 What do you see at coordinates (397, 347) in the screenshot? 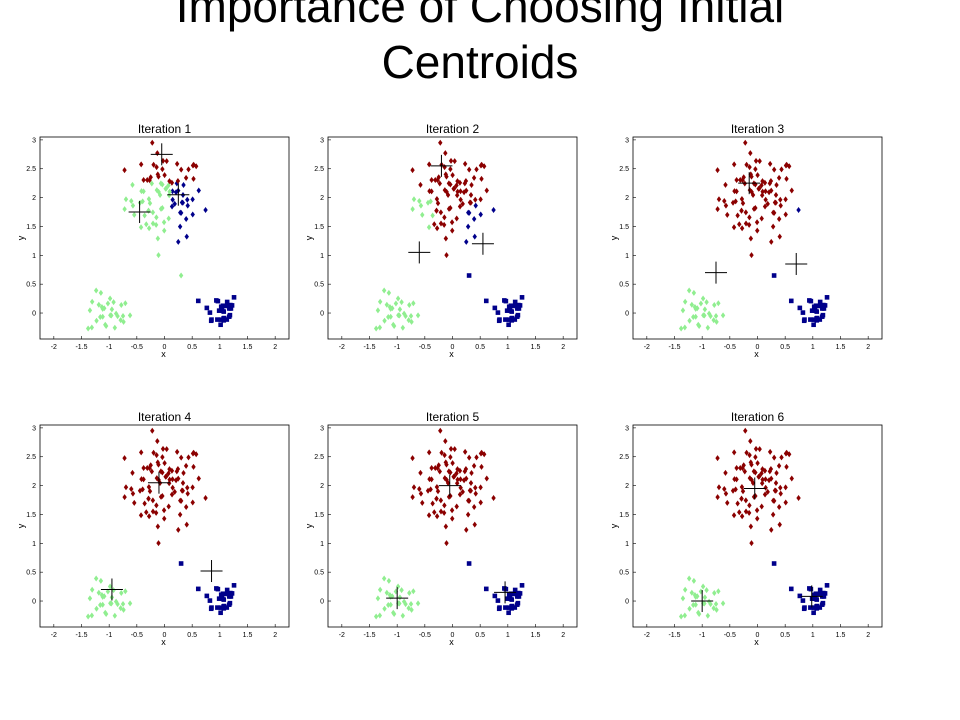
I see `x-tick-label: -1` at bounding box center [397, 347].